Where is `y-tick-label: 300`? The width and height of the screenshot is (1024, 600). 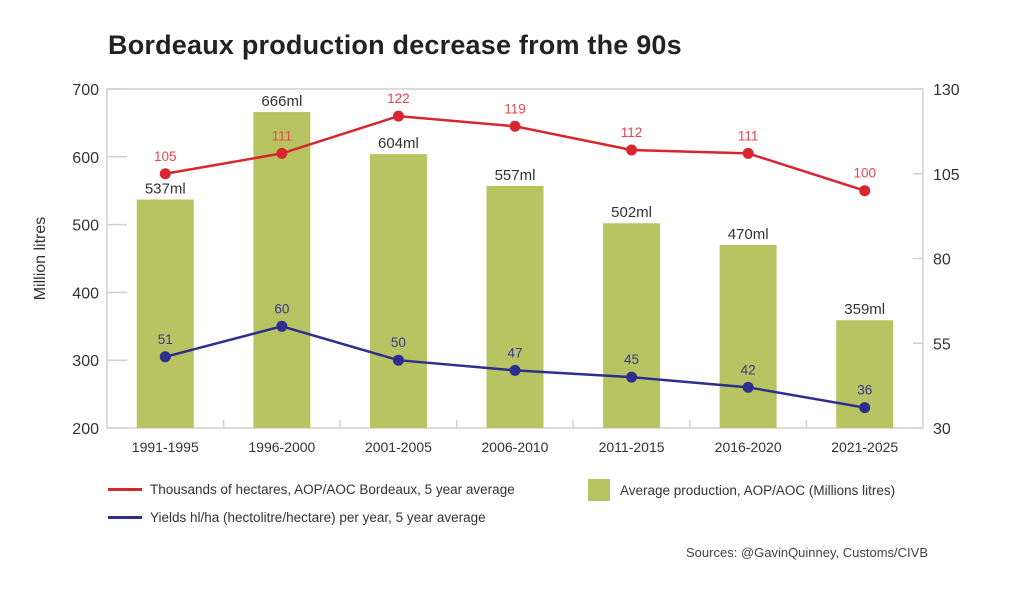 y-tick-label: 300 is located at coordinates (85, 361).